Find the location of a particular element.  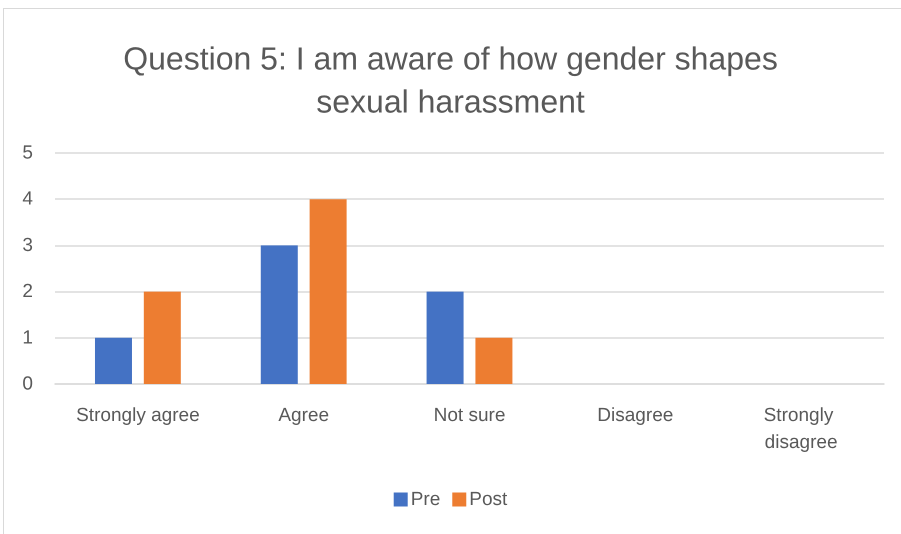

y-tick-label: 1 is located at coordinates (27, 337).